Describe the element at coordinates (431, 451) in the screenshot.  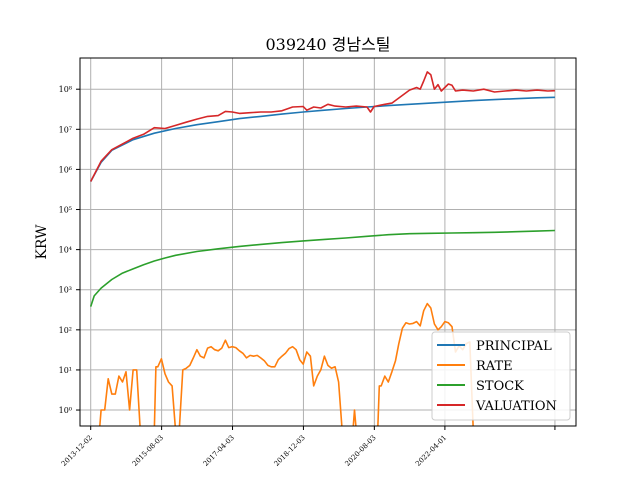
I see `x-tick-label: 2022-04-01` at that location.